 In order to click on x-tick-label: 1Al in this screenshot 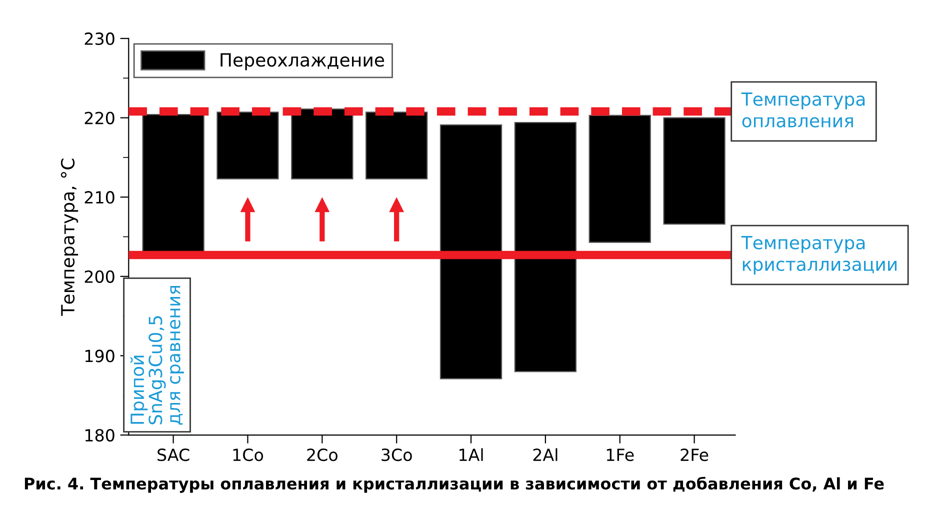, I will do `click(471, 454)`.